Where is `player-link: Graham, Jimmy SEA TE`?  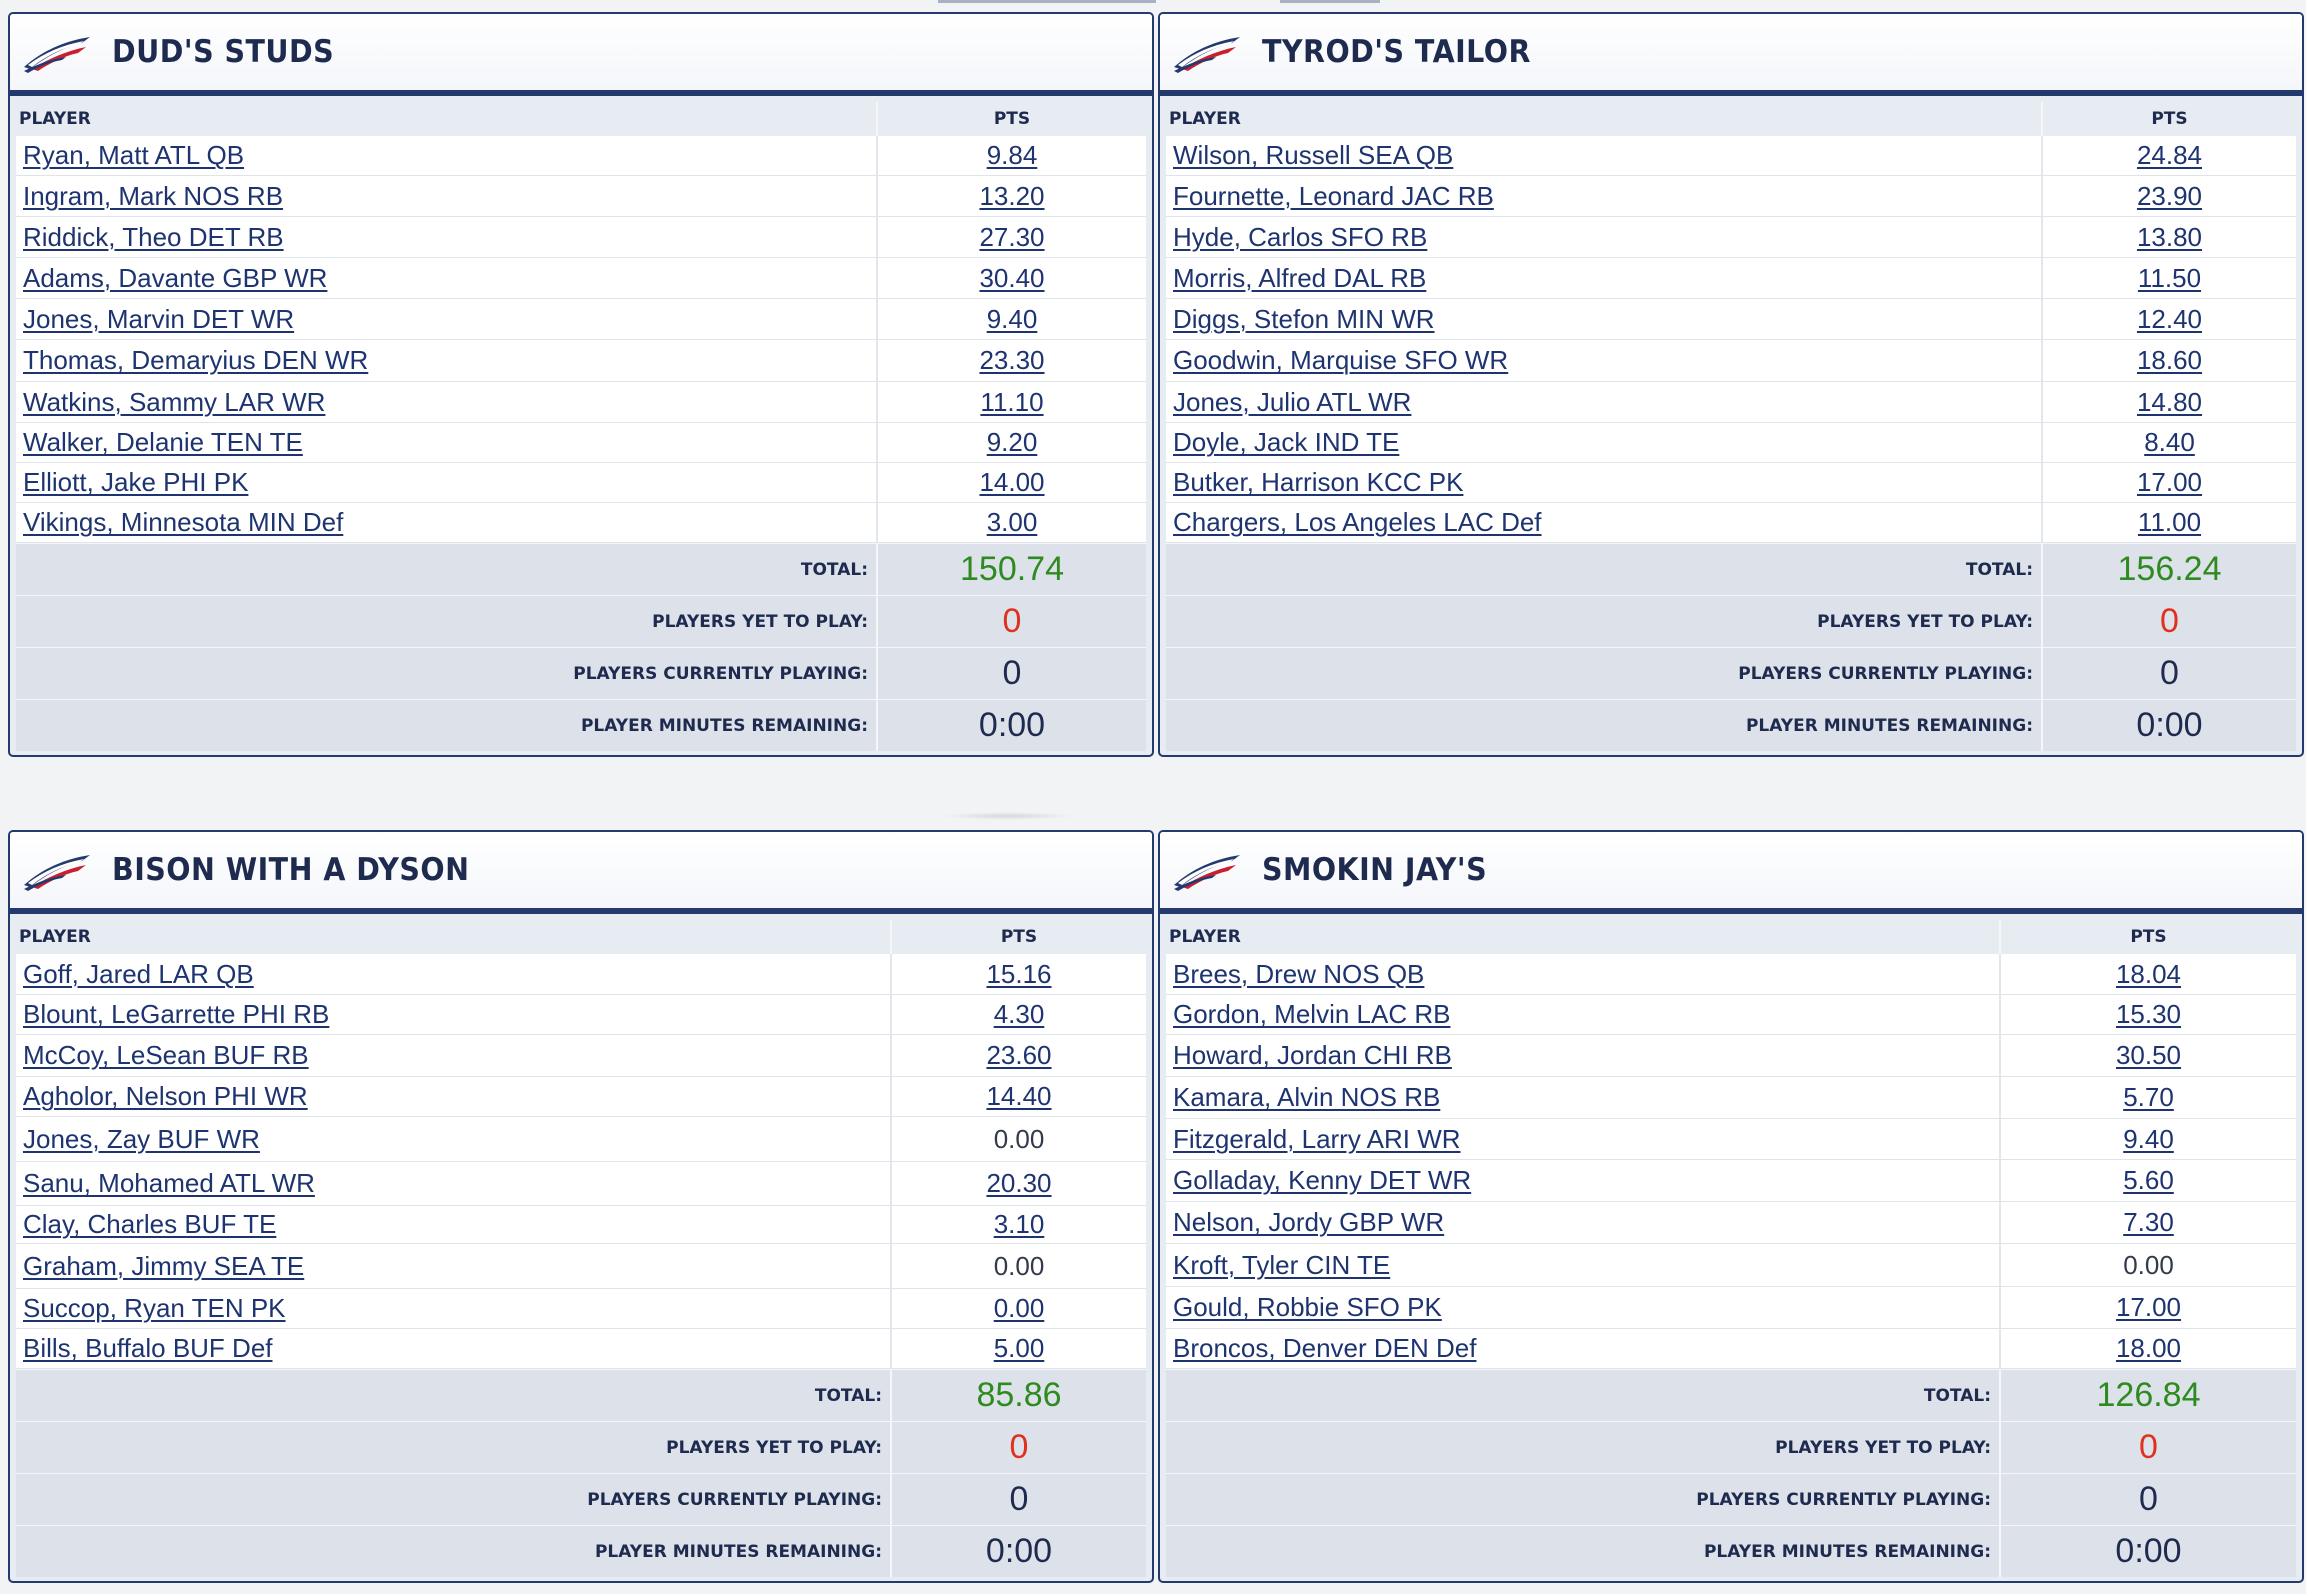 player-link: Graham, Jimmy SEA TE is located at coordinates (164, 1265).